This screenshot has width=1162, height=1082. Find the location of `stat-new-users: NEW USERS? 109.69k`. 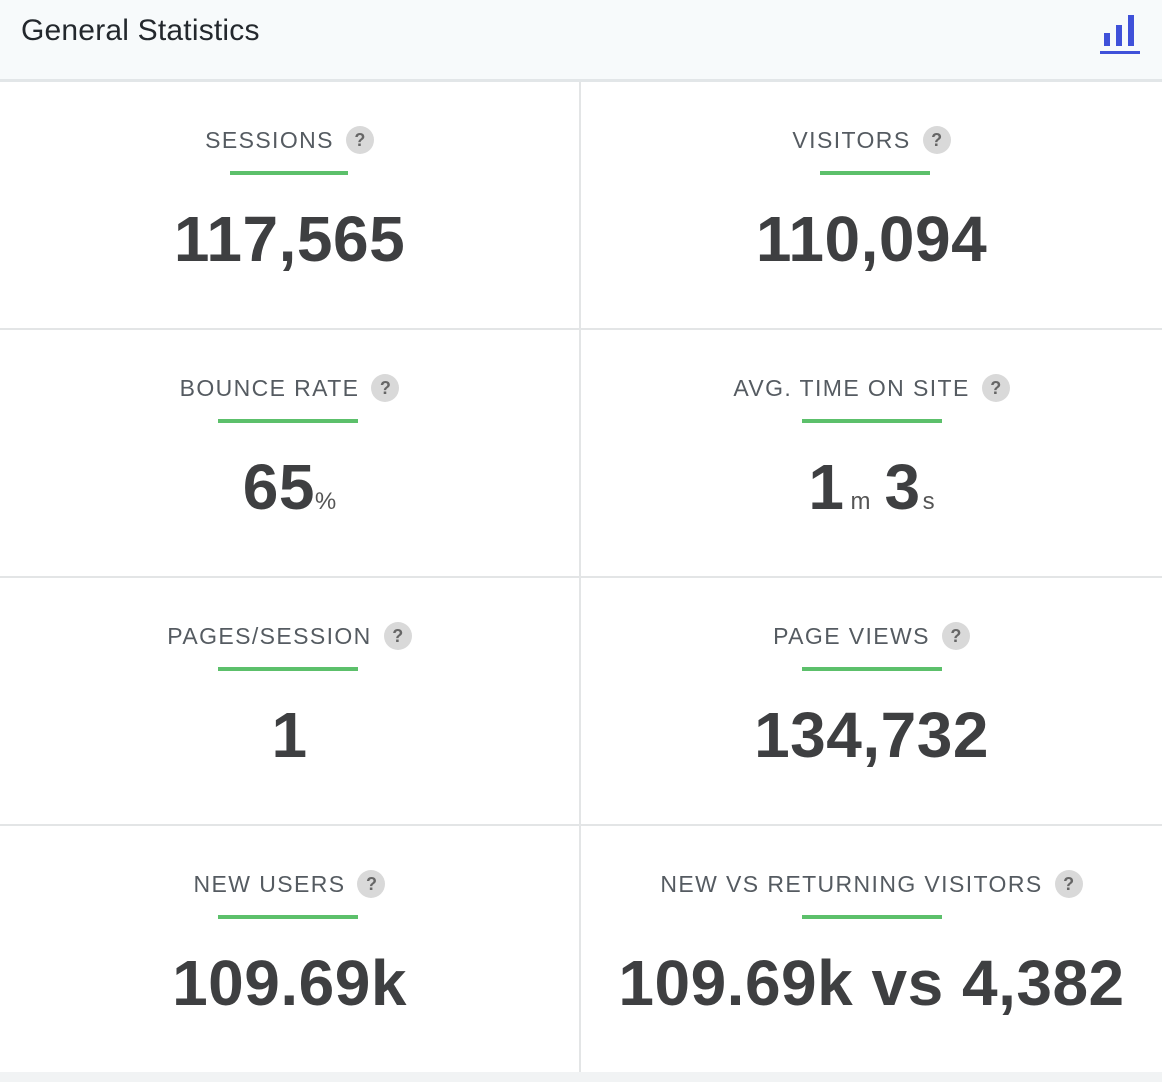

stat-new-users: NEW USERS? 109.69k is located at coordinates (290, 950).